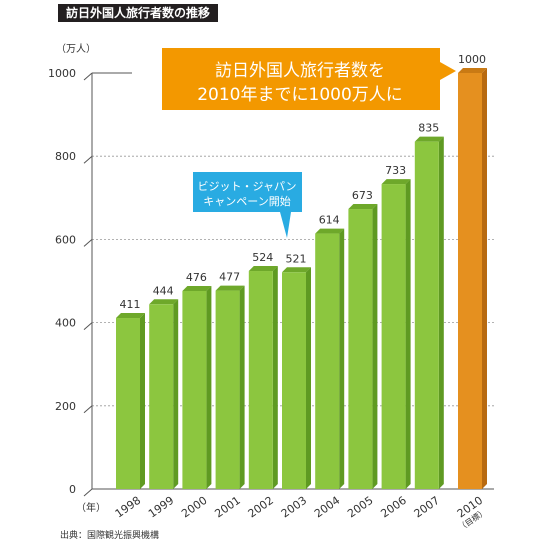  Describe the element at coordinates (138, 13) in the screenshot. I see `chart-title: 訪日外国人旅行者数の推移` at that location.